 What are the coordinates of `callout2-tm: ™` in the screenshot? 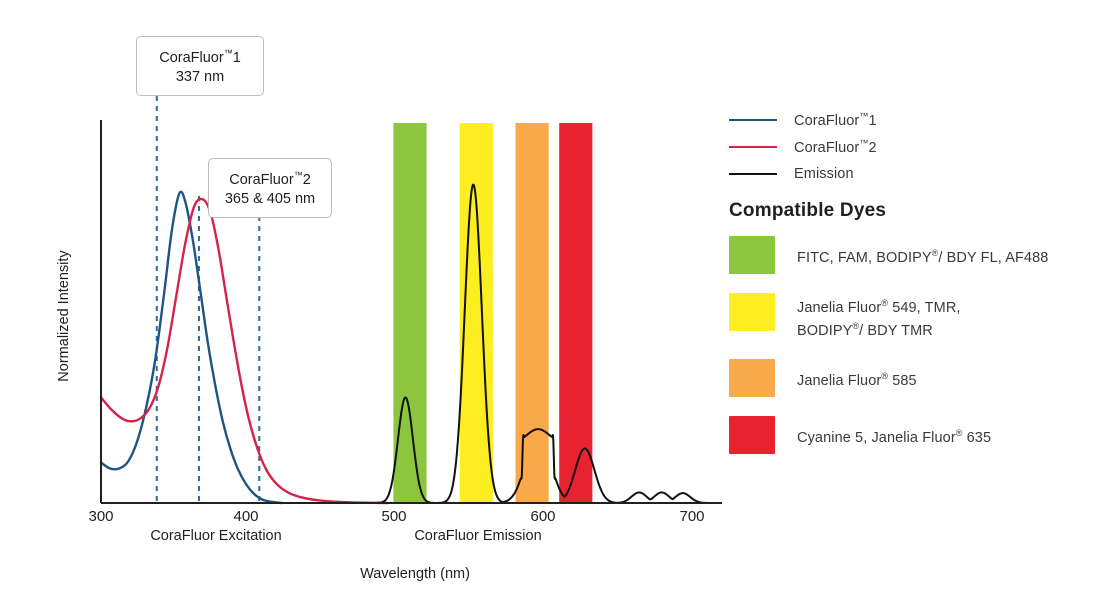 It's located at (298, 175).